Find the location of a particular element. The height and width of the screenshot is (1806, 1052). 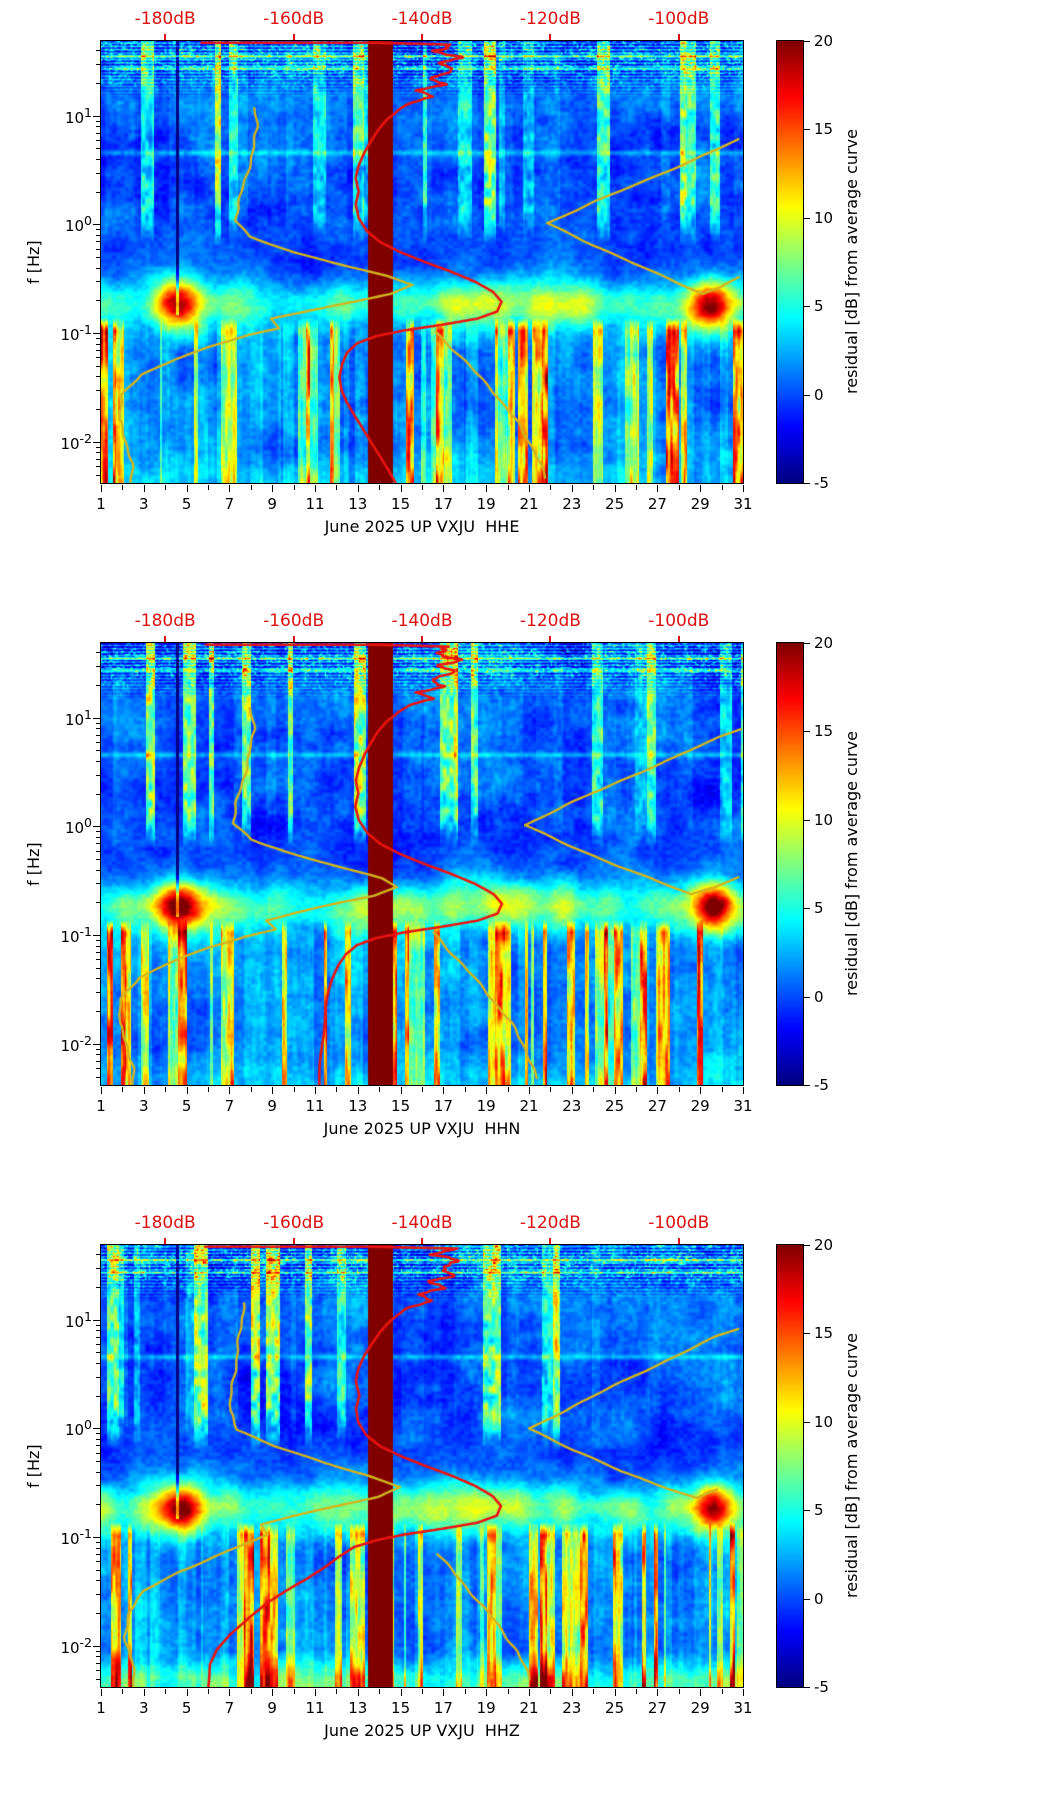

y-tick-label: 10⁻¹ is located at coordinates (76, 1537).